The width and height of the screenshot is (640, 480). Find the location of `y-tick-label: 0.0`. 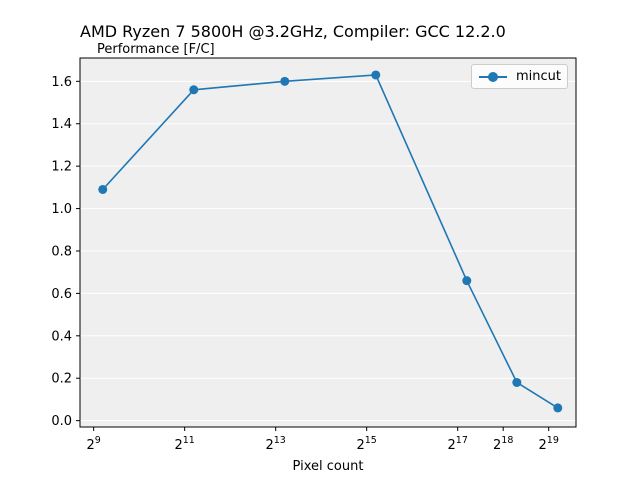

y-tick-label: 0.0 is located at coordinates (61, 421).